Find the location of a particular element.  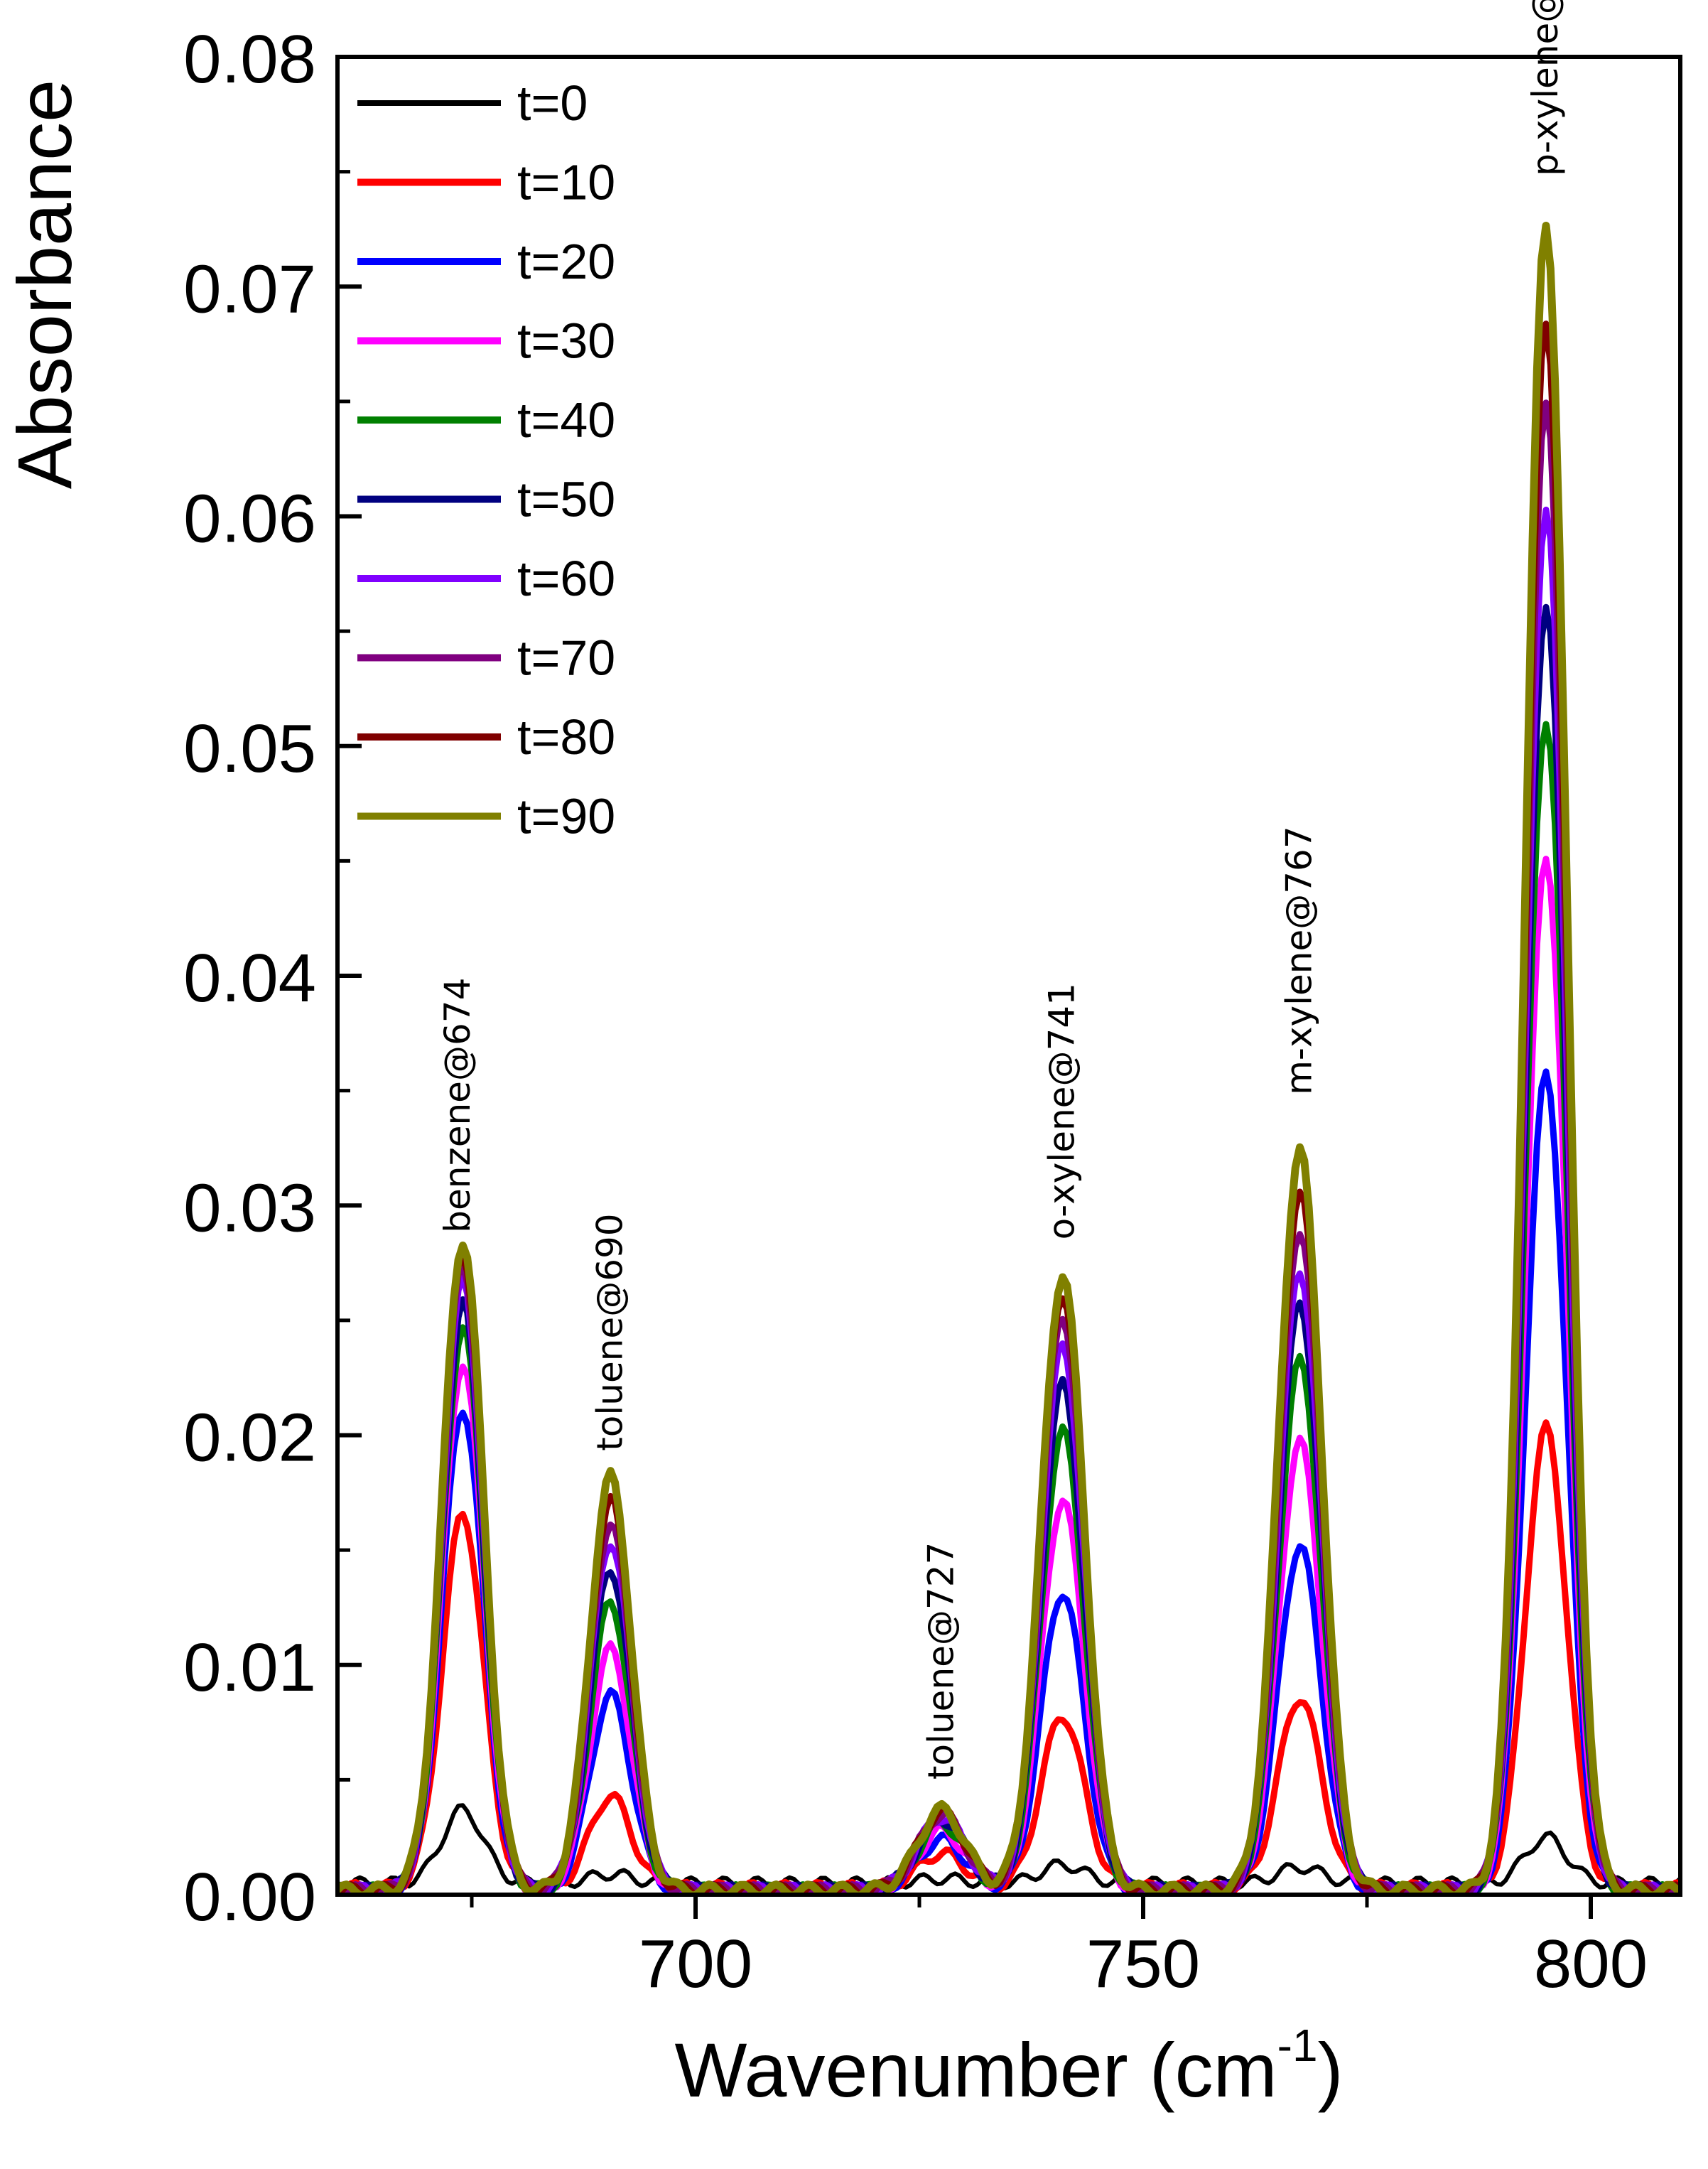

y-tick-label: 0.02 is located at coordinates (250, 1438).